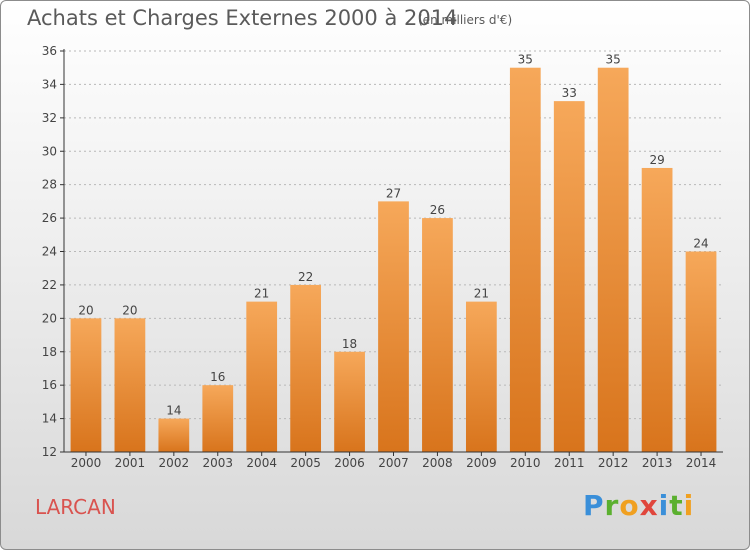  Describe the element at coordinates (700, 244) in the screenshot. I see `data-label-2014: 24` at that location.